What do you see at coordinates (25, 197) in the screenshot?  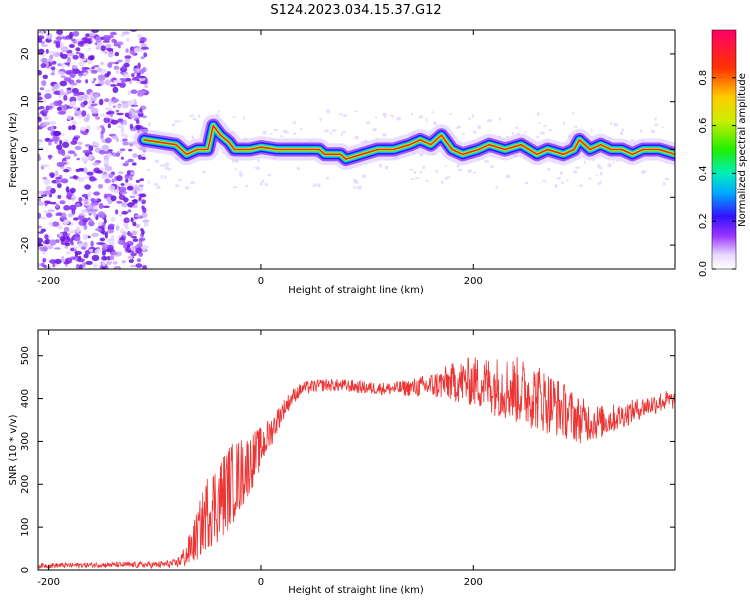 I see `y-tick-label: -10` at bounding box center [25, 197].